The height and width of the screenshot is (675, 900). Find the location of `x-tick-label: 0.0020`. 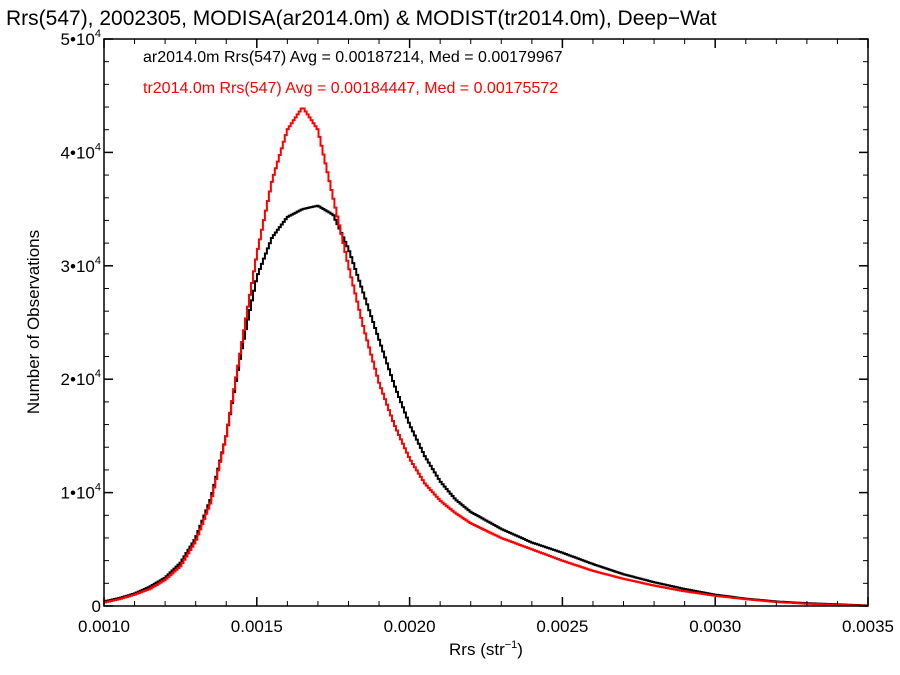

x-tick-label: 0.0020 is located at coordinates (410, 626).